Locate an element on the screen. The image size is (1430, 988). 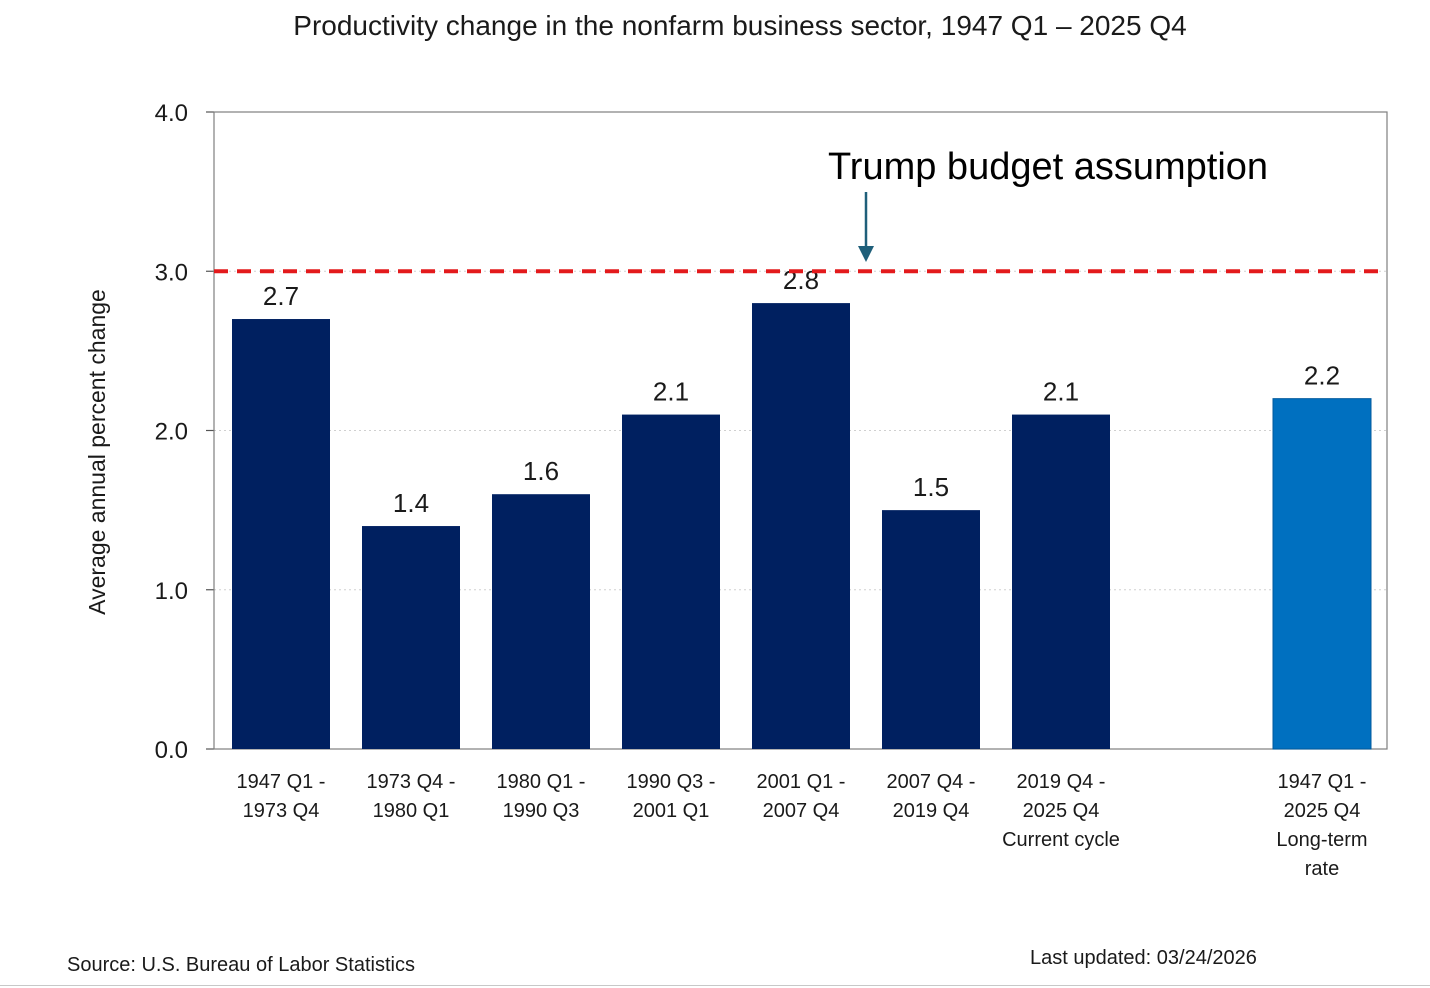
y-tick-label: 3.0 is located at coordinates (171, 272).